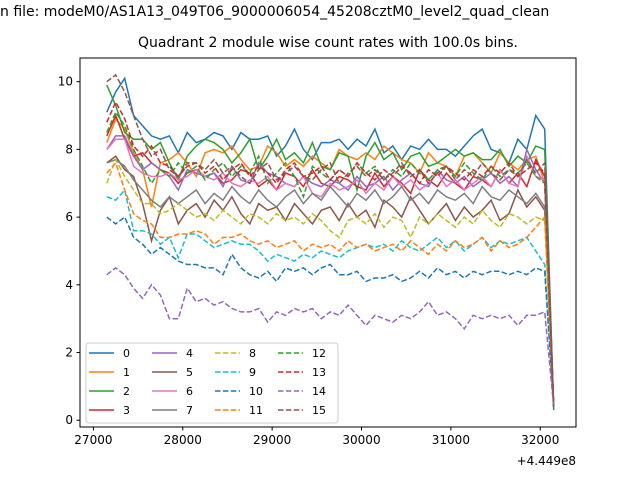 This screenshot has width=640, height=480. Describe the element at coordinates (256, 410) in the screenshot. I see `legend-label-11: 11` at that location.